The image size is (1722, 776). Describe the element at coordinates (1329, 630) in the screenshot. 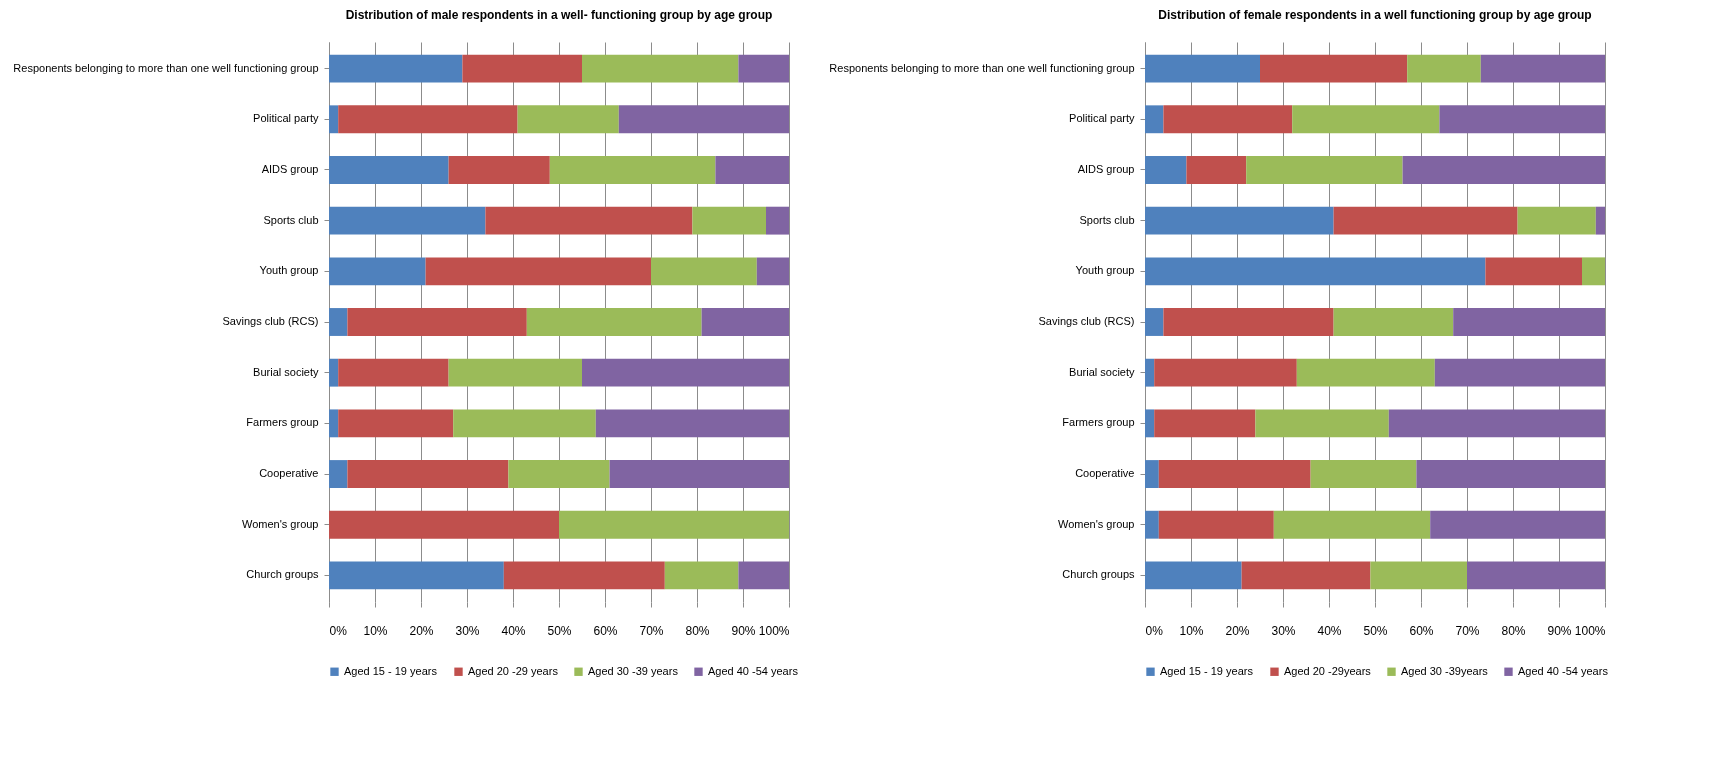

I see `x-tick-label: 40%` at that location.